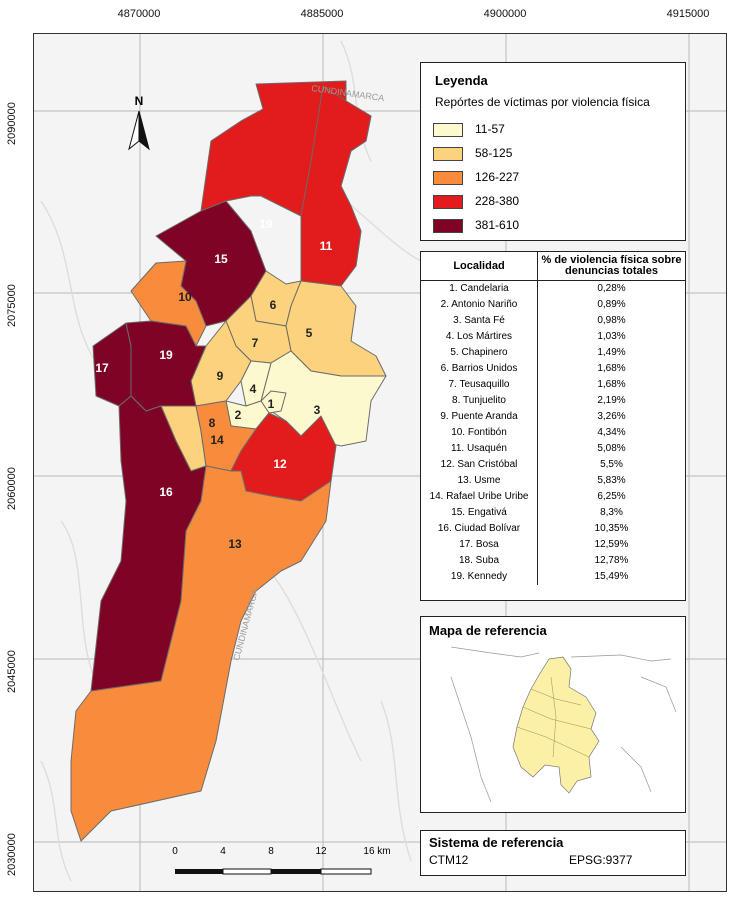 This screenshot has width=742, height=900. What do you see at coordinates (479, 448) in the screenshot?
I see `table-cell-localidad: 11. Usaquén` at bounding box center [479, 448].